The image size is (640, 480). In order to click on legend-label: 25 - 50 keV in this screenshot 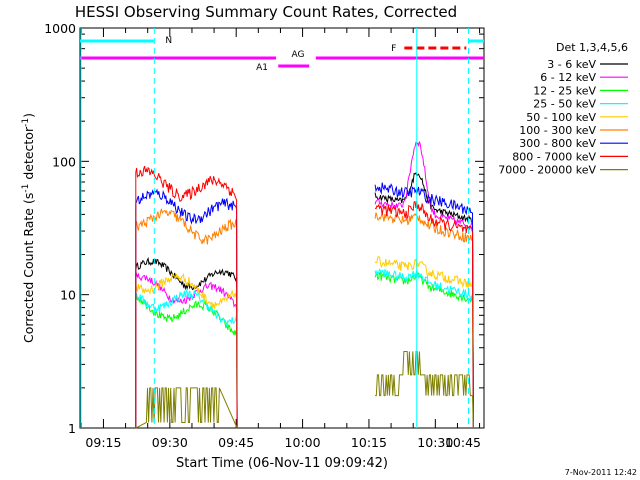, I will do `click(564, 104)`.